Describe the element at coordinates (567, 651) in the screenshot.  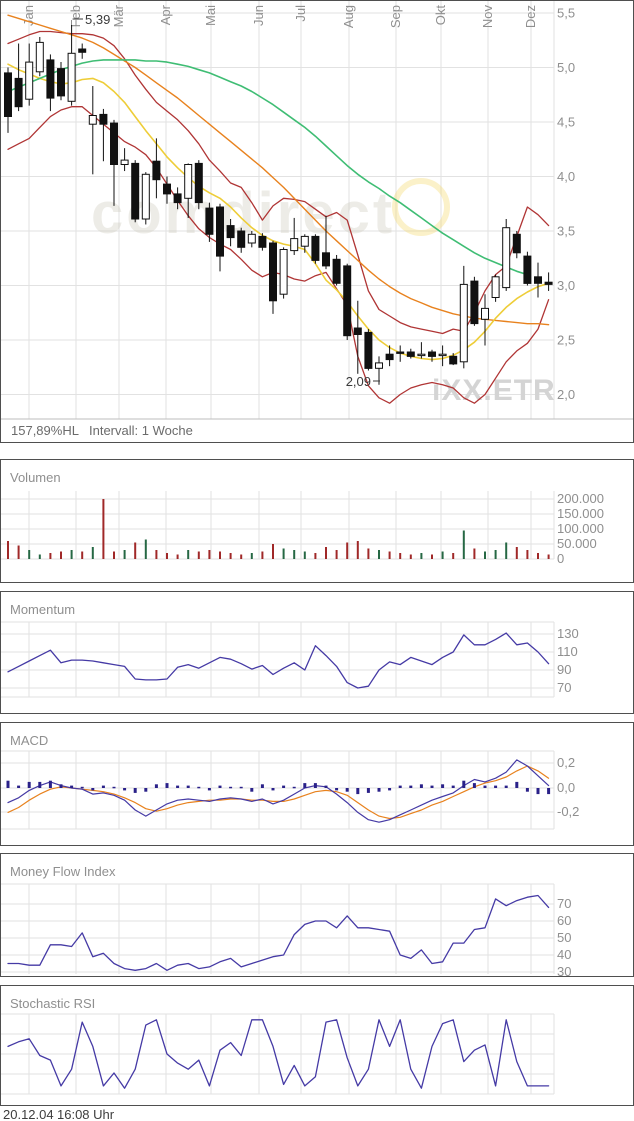
I see `momentum-axis-label: 110` at that location.